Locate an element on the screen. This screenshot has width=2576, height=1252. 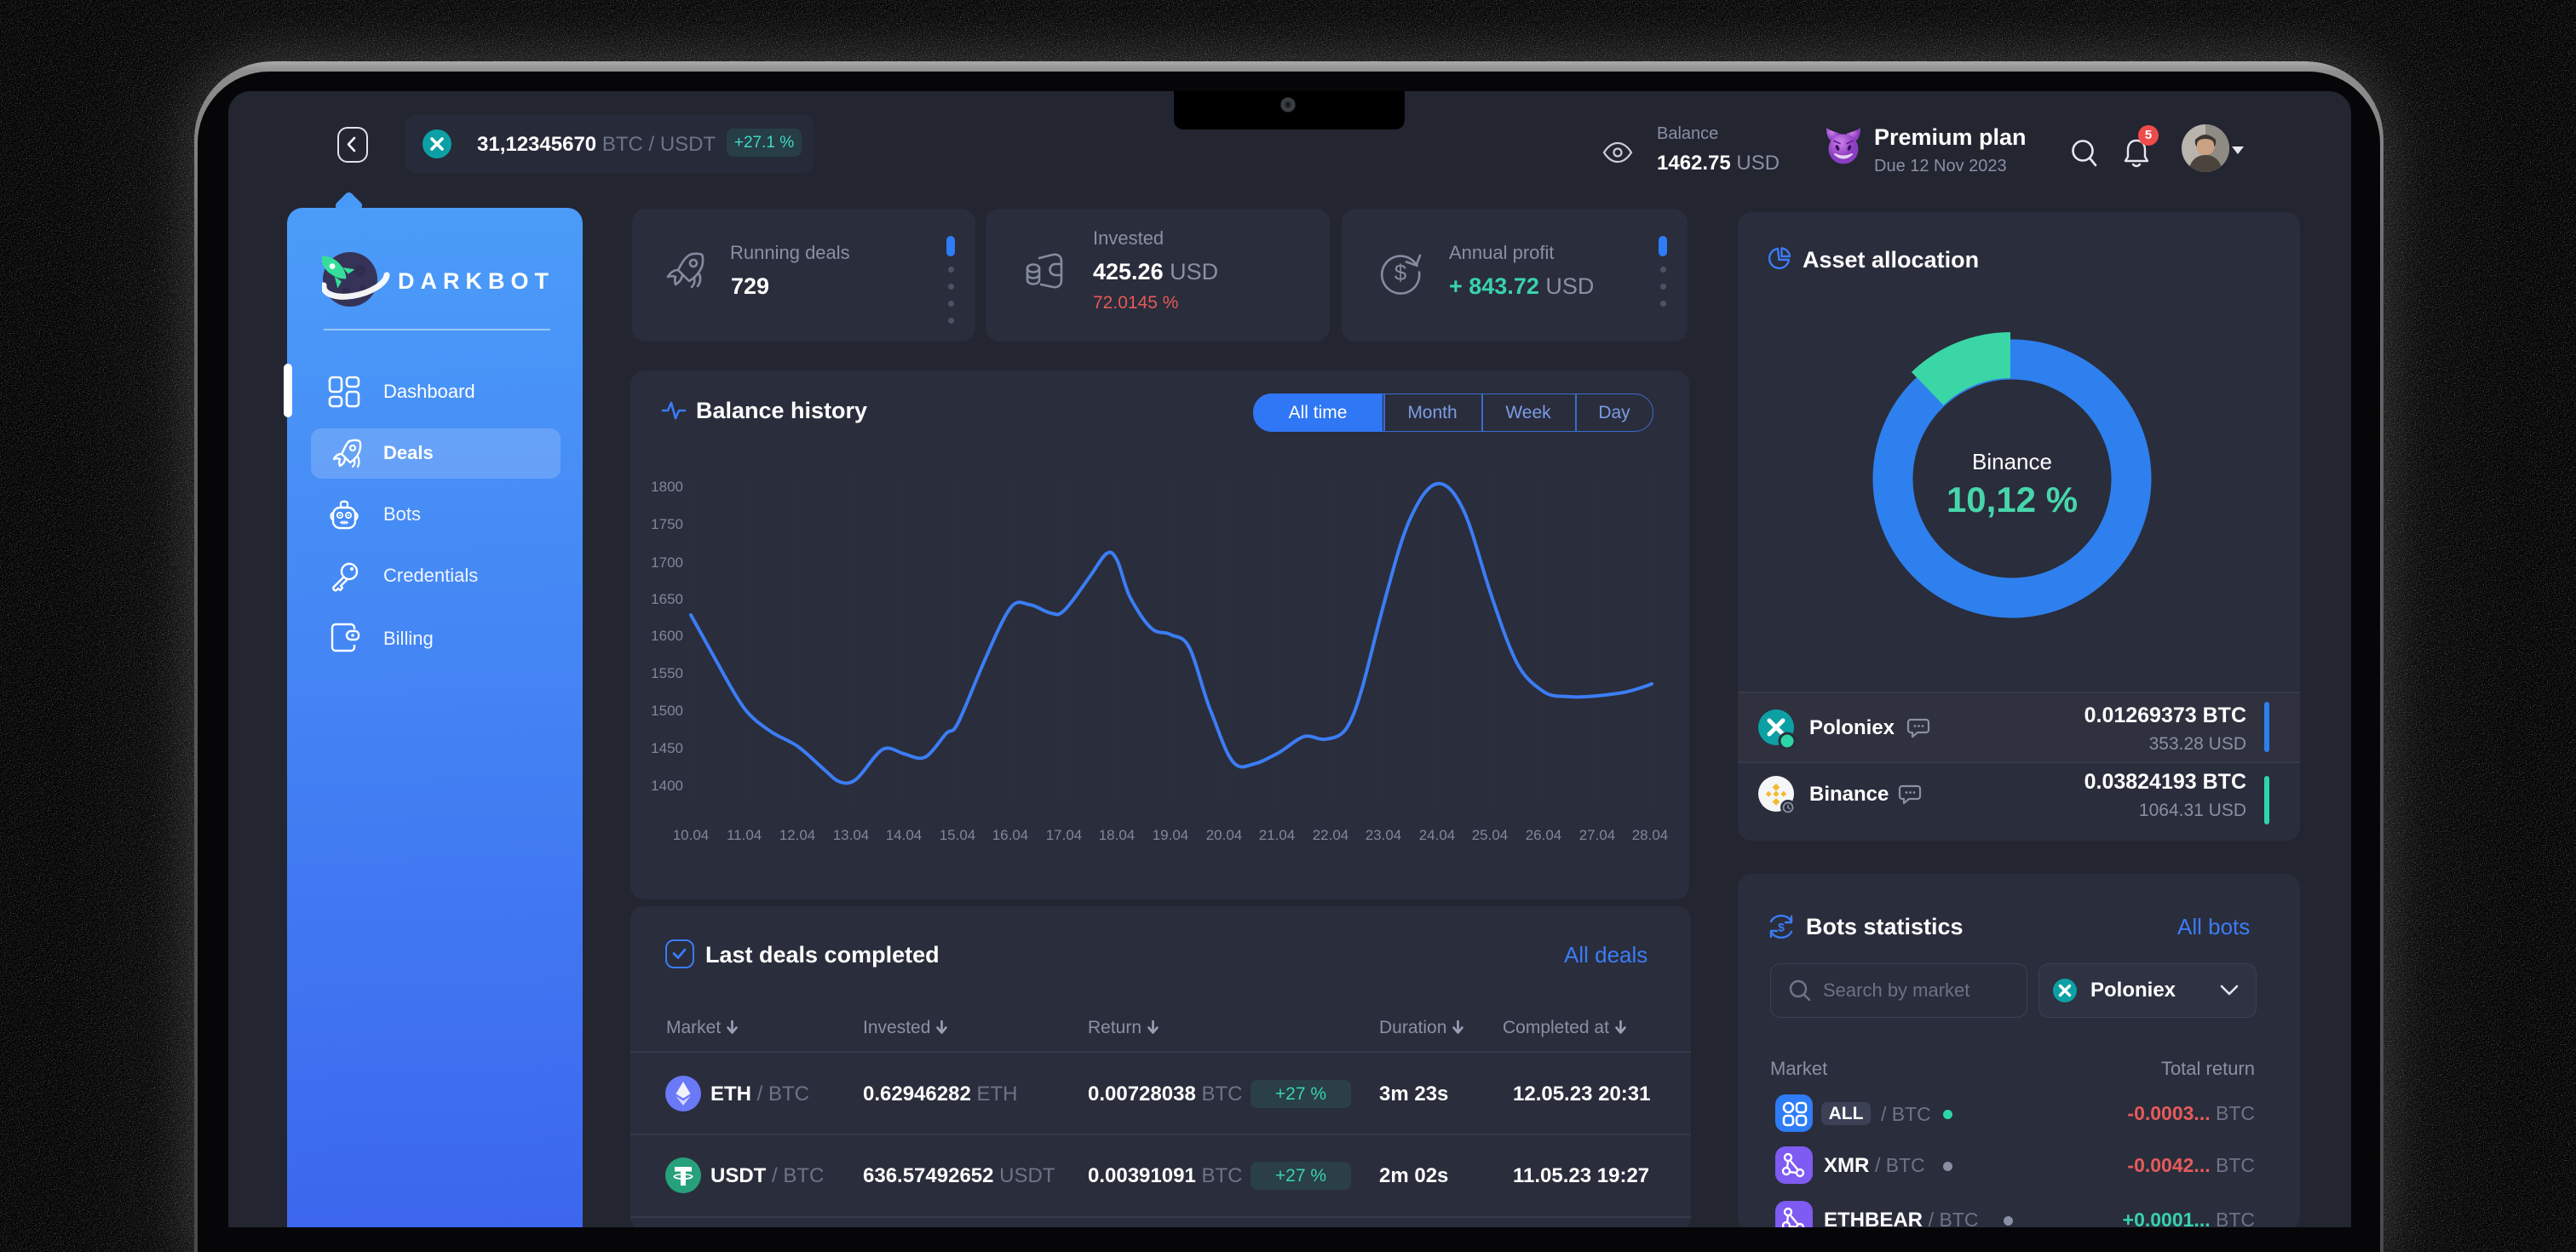
svg-text: 1500 is located at coordinates (667, 711).